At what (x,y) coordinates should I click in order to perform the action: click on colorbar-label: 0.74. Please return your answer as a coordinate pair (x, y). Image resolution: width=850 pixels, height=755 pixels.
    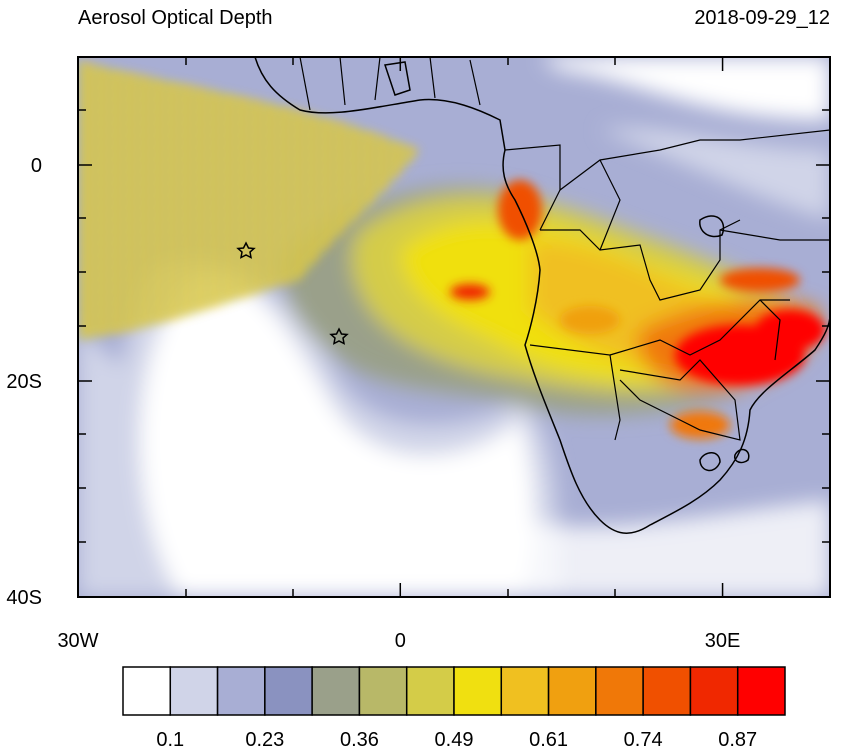
    Looking at the image, I should click on (643, 739).